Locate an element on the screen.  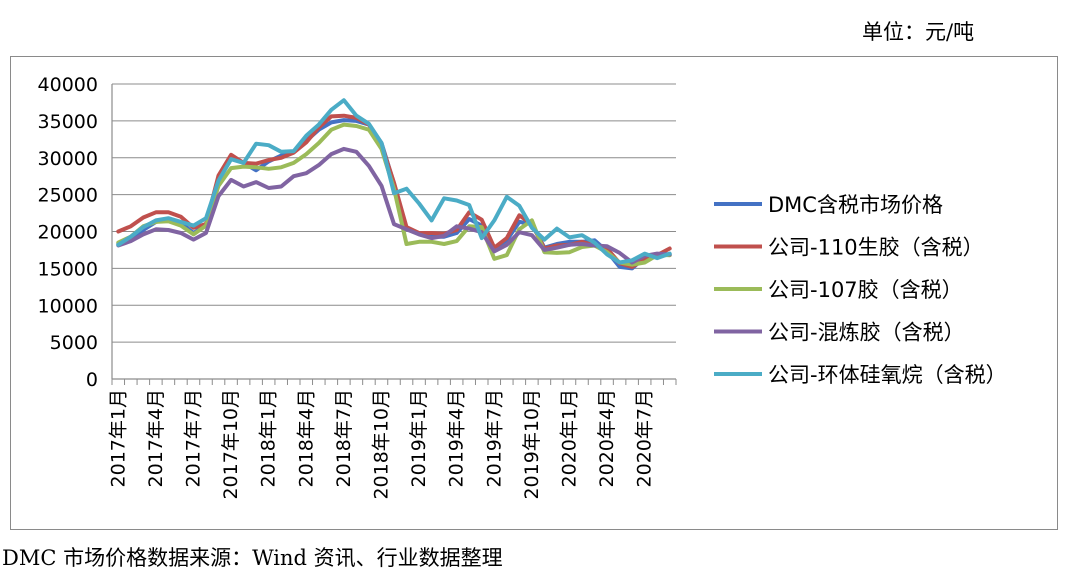
x-tick-label: 2017年1月 is located at coordinates (118, 438).